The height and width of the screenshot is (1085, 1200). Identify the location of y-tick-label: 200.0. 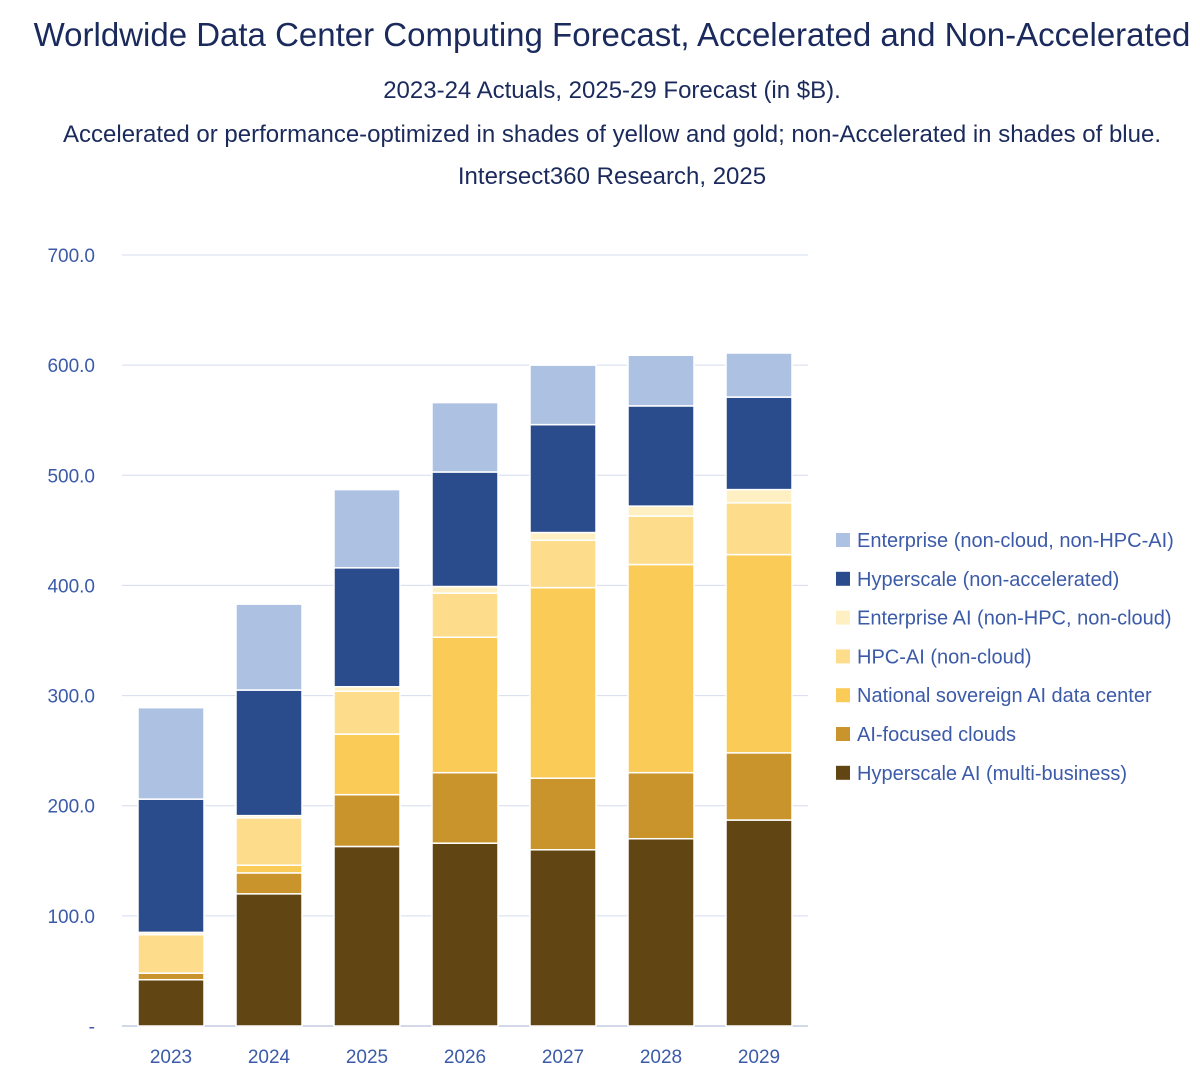
(71, 807).